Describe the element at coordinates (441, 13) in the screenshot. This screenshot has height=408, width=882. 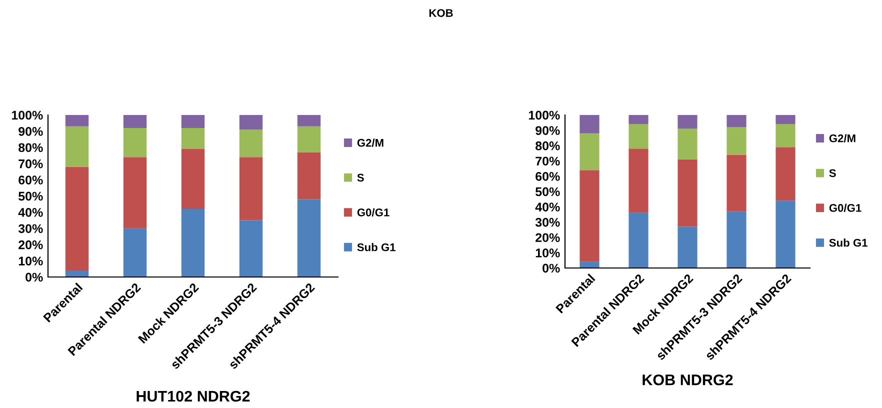
I see `text: KOB` at that location.